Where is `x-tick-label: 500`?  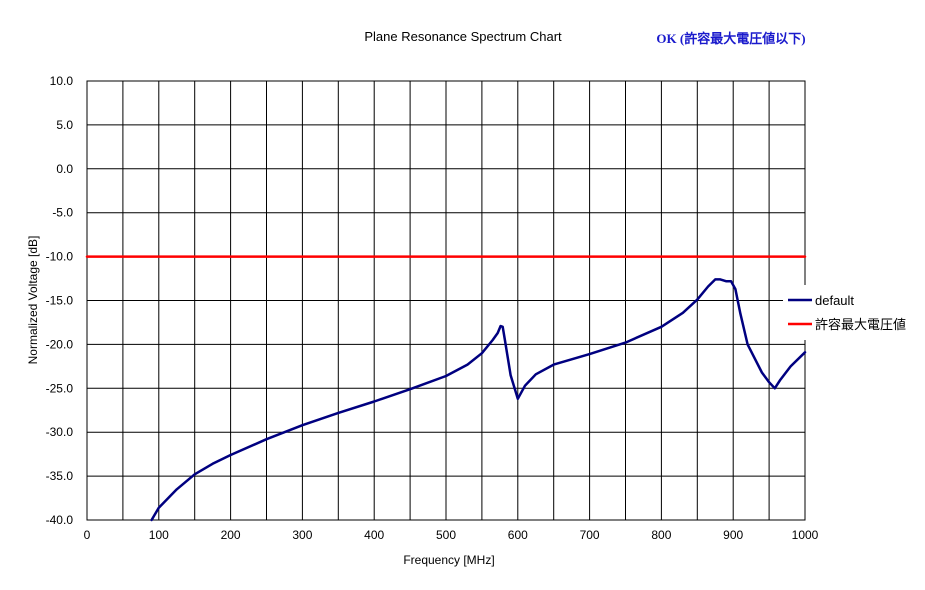
x-tick-label: 500 is located at coordinates (446, 535).